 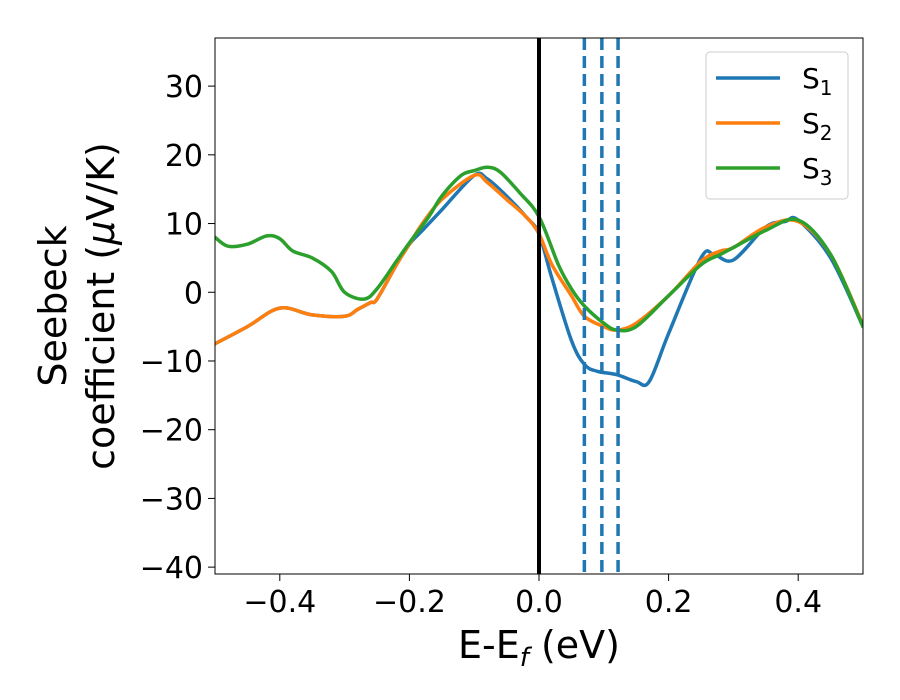 I want to click on y-axis-title-line2: coefficient (μV/K), so click(x=101, y=306).